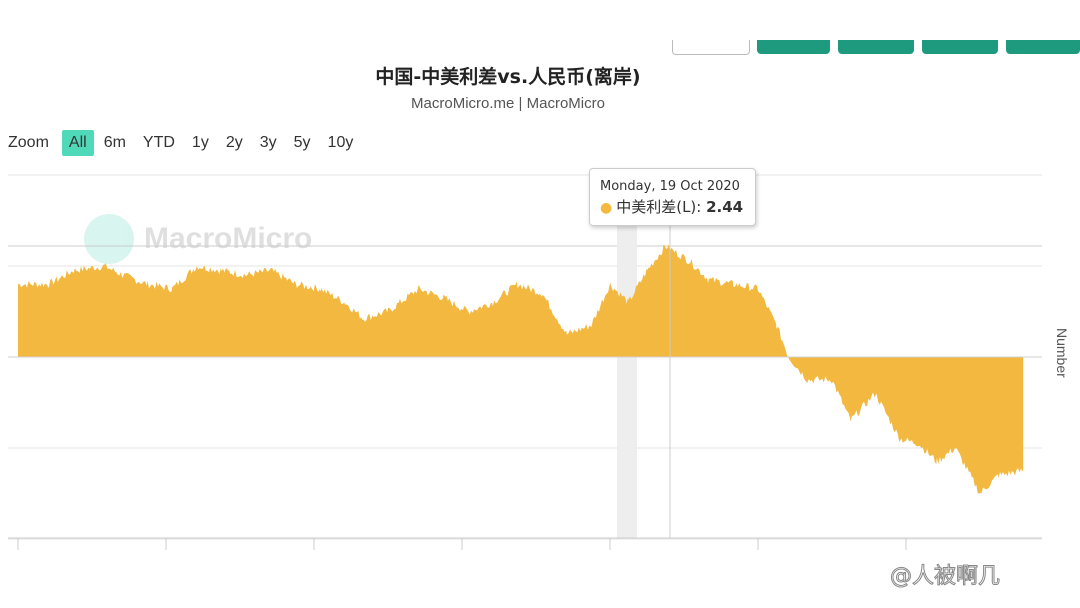 Image resolution: width=1080 pixels, height=608 pixels. Describe the element at coordinates (198, 239) in the screenshot. I see `macromicro-logo-watermark: MacroMicro` at that location.